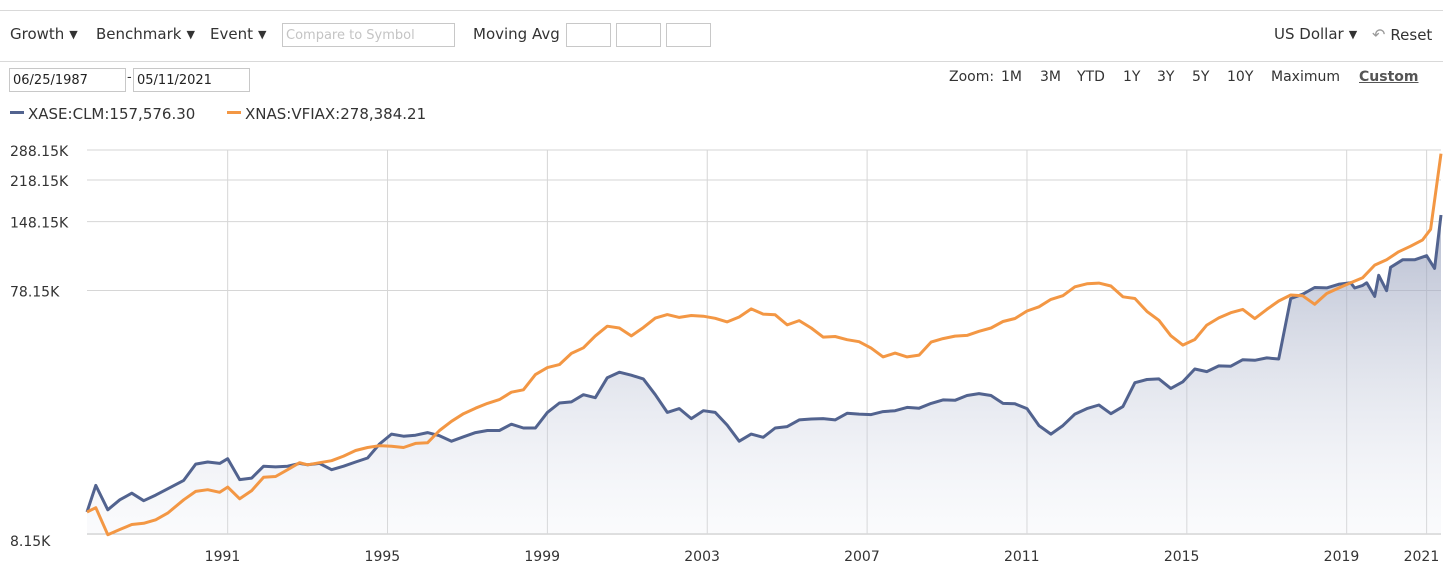 This screenshot has height=570, width=1455. I want to click on event-dropdown: Event ▼, so click(238, 34).